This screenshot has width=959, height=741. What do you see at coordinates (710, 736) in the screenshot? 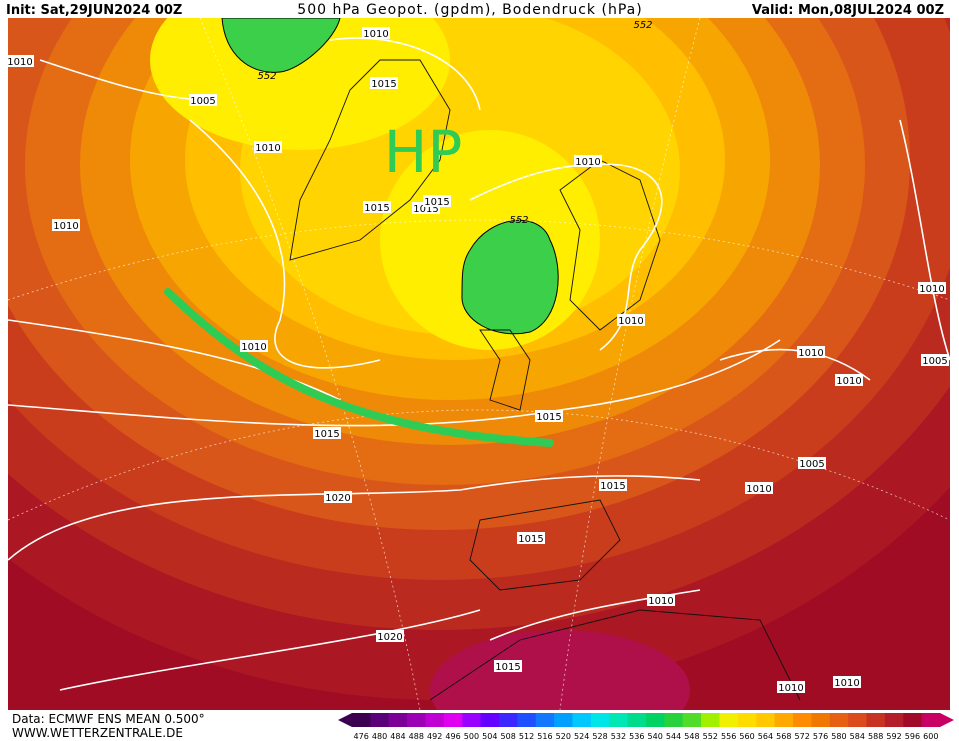
I see `scale-label: 552` at bounding box center [710, 736].